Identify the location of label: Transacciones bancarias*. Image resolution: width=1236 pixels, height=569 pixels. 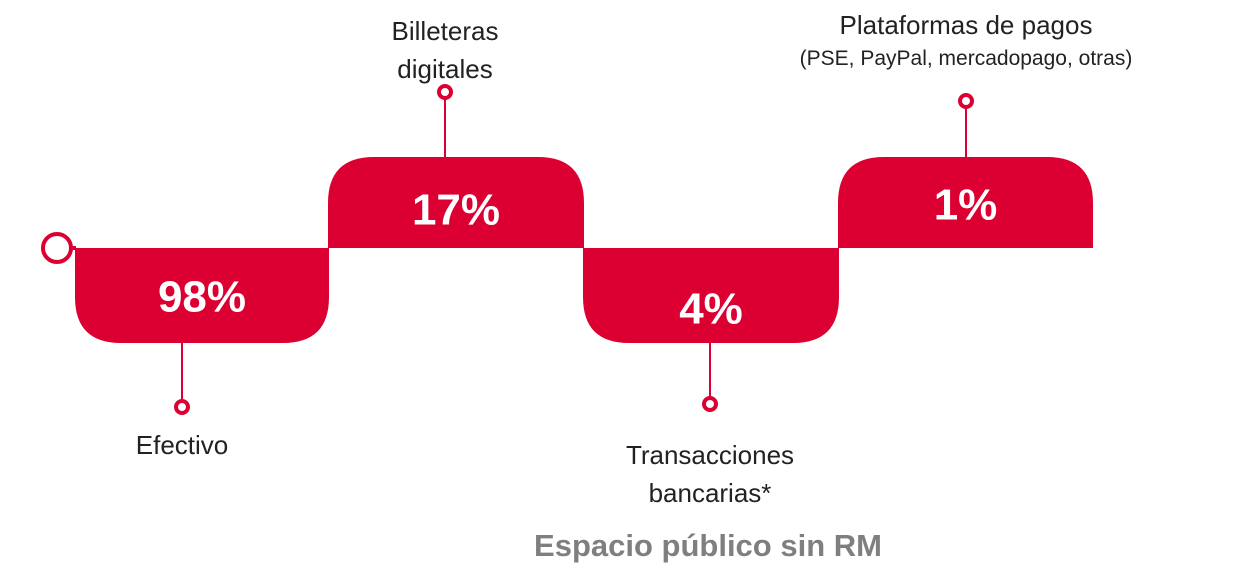
(710, 474).